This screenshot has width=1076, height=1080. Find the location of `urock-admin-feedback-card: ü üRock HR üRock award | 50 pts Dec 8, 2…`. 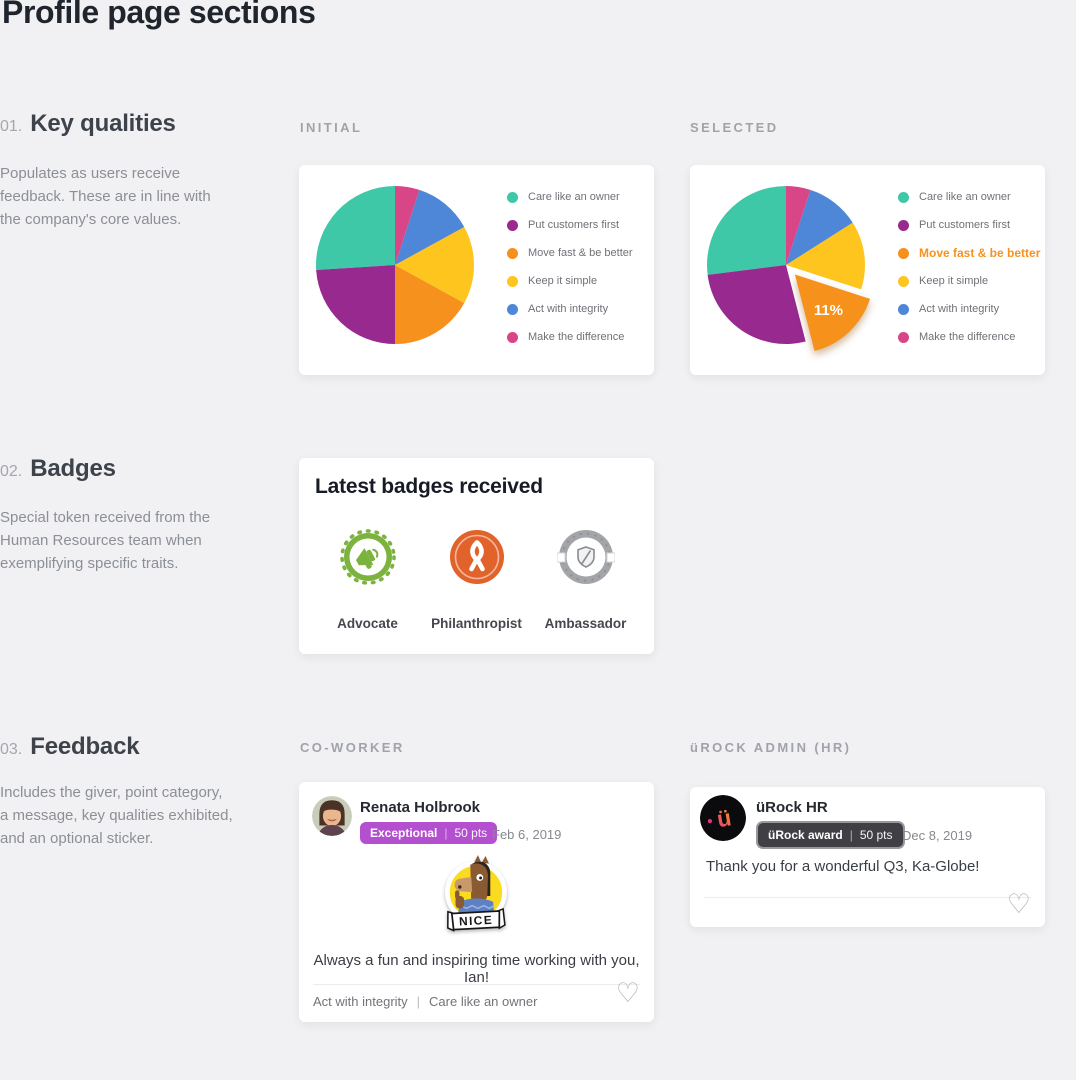

urock-admin-feedback-card: ü üRock HR üRock award | 50 pts Dec 8, 2… is located at coordinates (867, 857).